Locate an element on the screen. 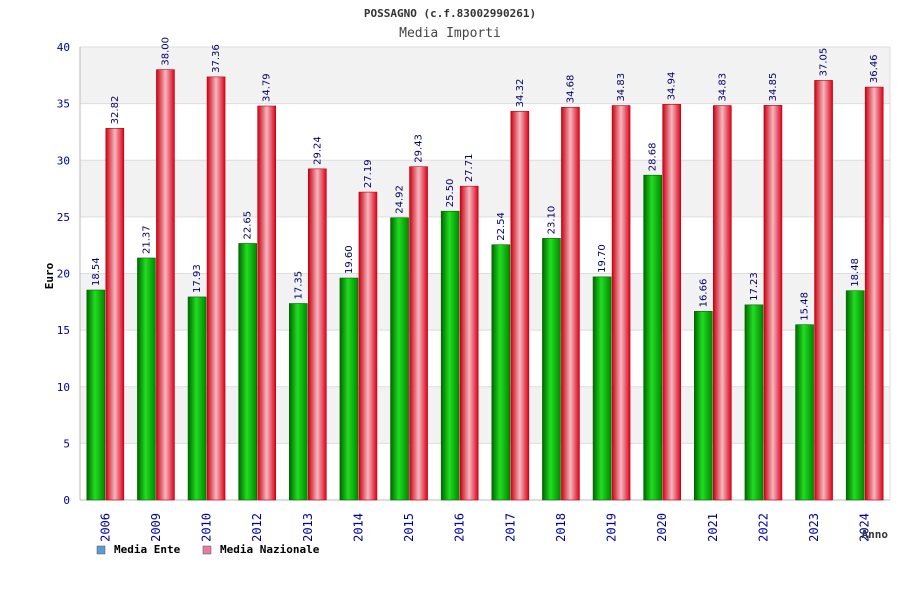 The height and width of the screenshot is (605, 900). x-tick-label: 2021 is located at coordinates (713, 527).